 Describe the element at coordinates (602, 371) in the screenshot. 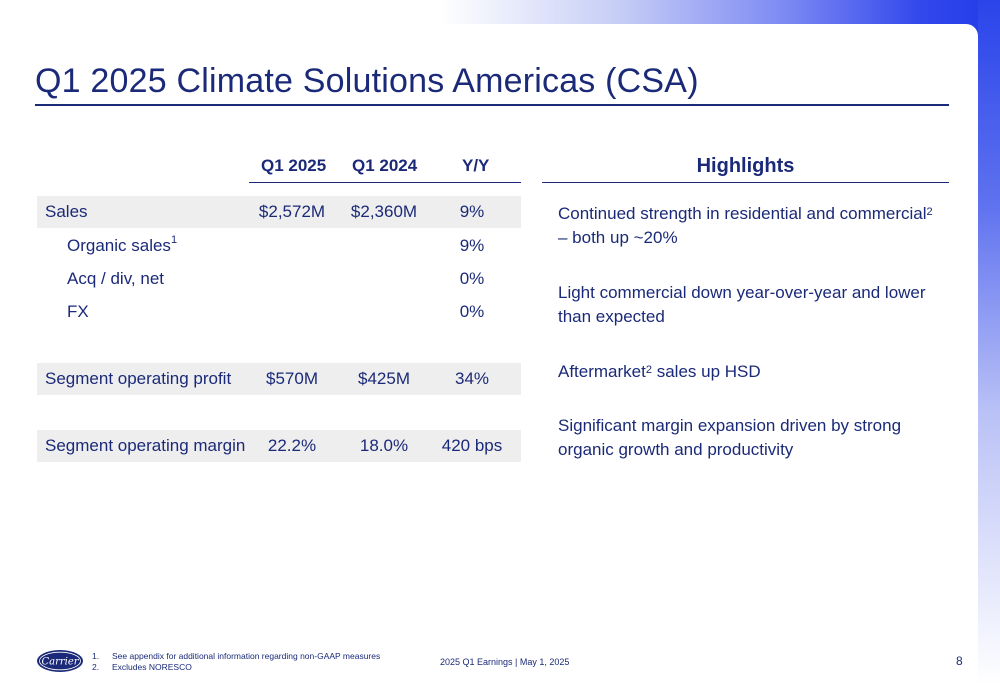

I see `highlight-text: Aftermarket` at that location.